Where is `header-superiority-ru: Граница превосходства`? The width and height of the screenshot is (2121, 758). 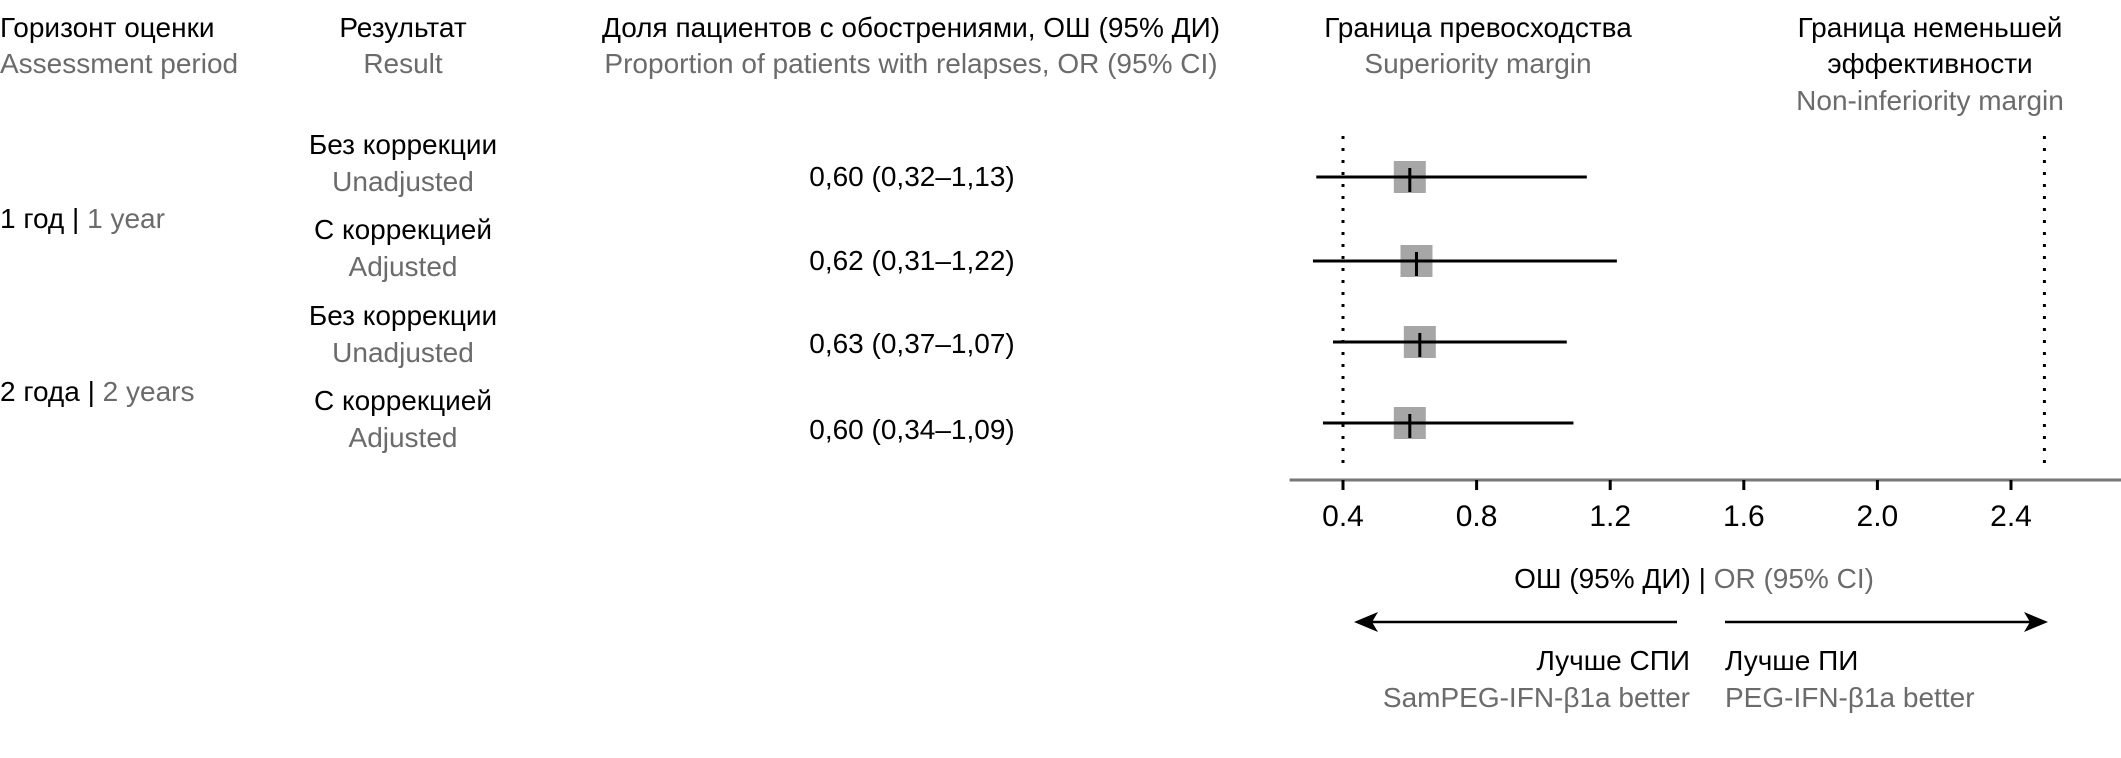
header-superiority-ru: Граница превосходства is located at coordinates (1478, 27).